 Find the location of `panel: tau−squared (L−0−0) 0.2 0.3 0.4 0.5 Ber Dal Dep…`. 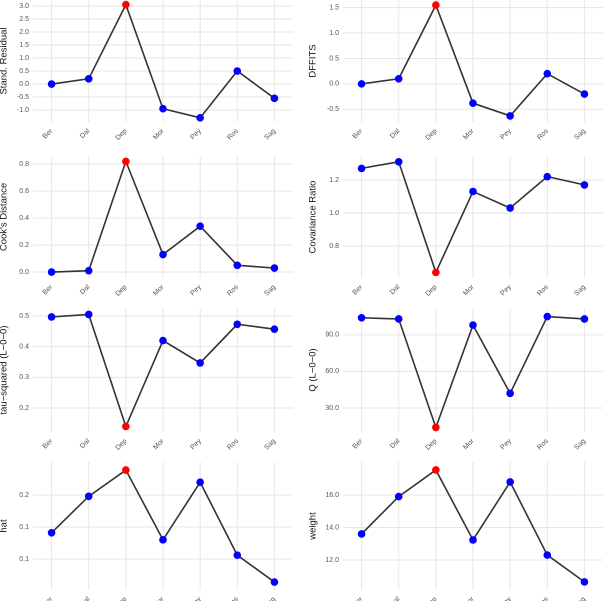

panel: tau−squared (L−0−0) 0.2 0.3 0.4 0.5 Ber Dal Dep… is located at coordinates (146, 380).